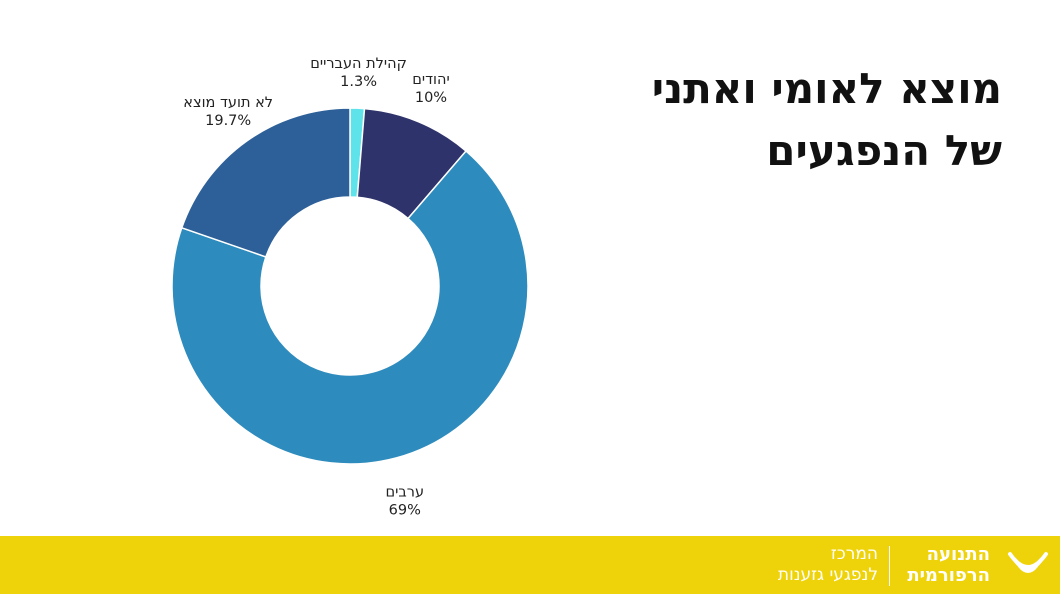  What do you see at coordinates (431, 98) in the screenshot?
I see `slice-value-1: 10%` at bounding box center [431, 98].